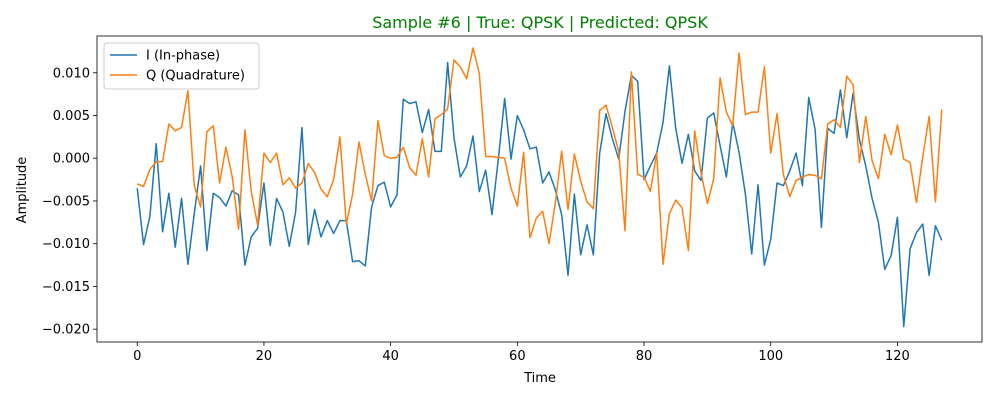 This screenshot has width=1000, height=400. I want to click on x-tick-label: 60, so click(517, 356).